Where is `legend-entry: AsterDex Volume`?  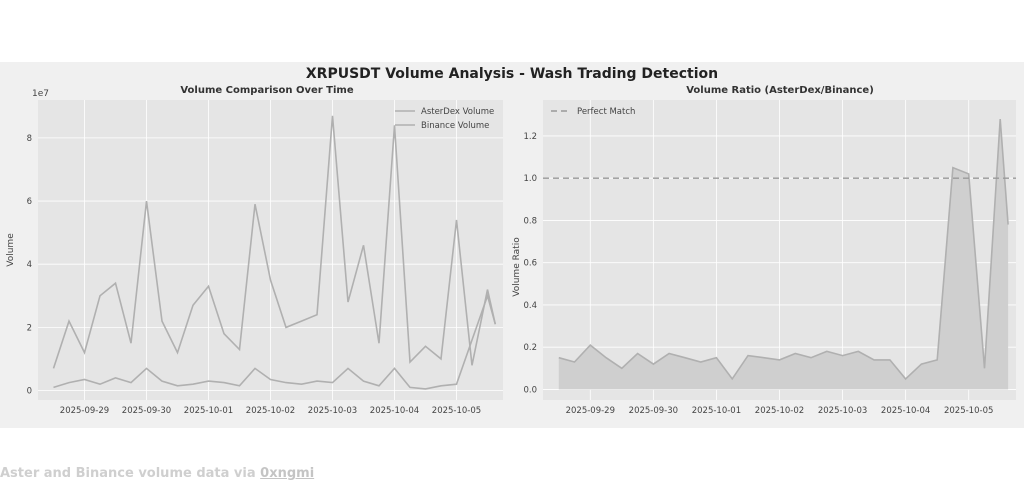
legend-entry: AsterDex Volume is located at coordinates (457, 112).